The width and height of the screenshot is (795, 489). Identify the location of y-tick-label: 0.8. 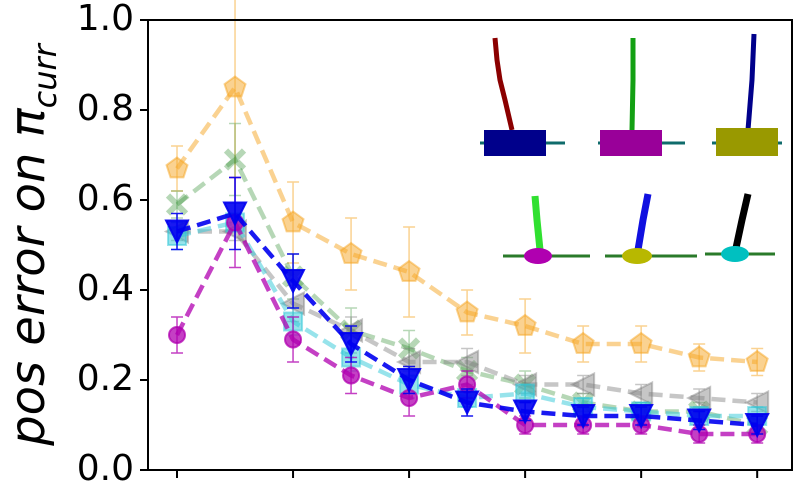
(105, 108).